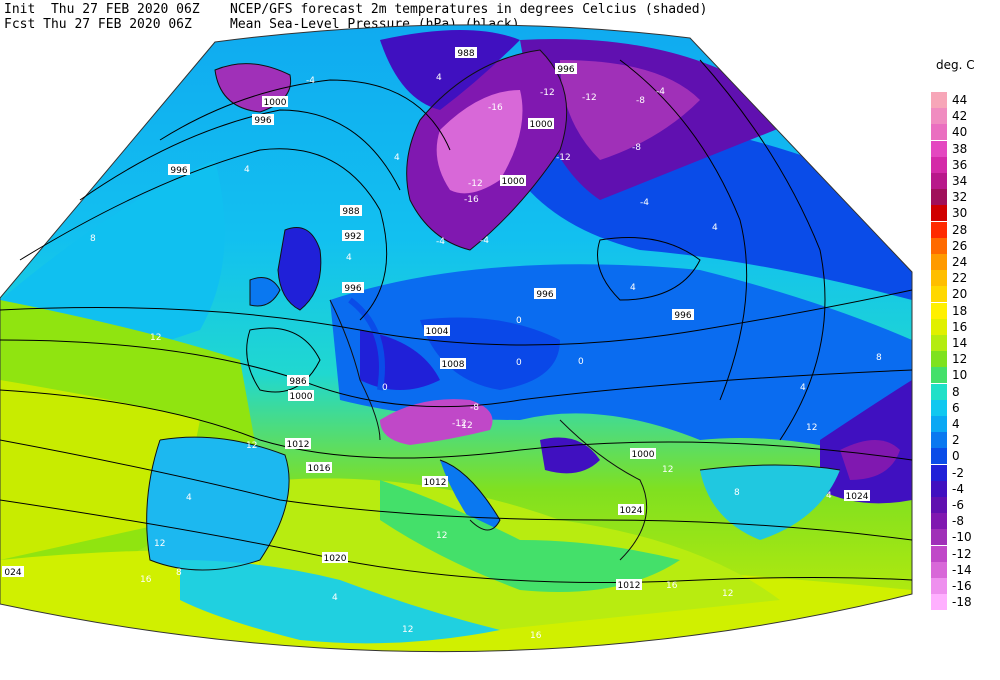 This screenshot has width=1000, height=680. I want to click on legend-label: 4, so click(956, 424).